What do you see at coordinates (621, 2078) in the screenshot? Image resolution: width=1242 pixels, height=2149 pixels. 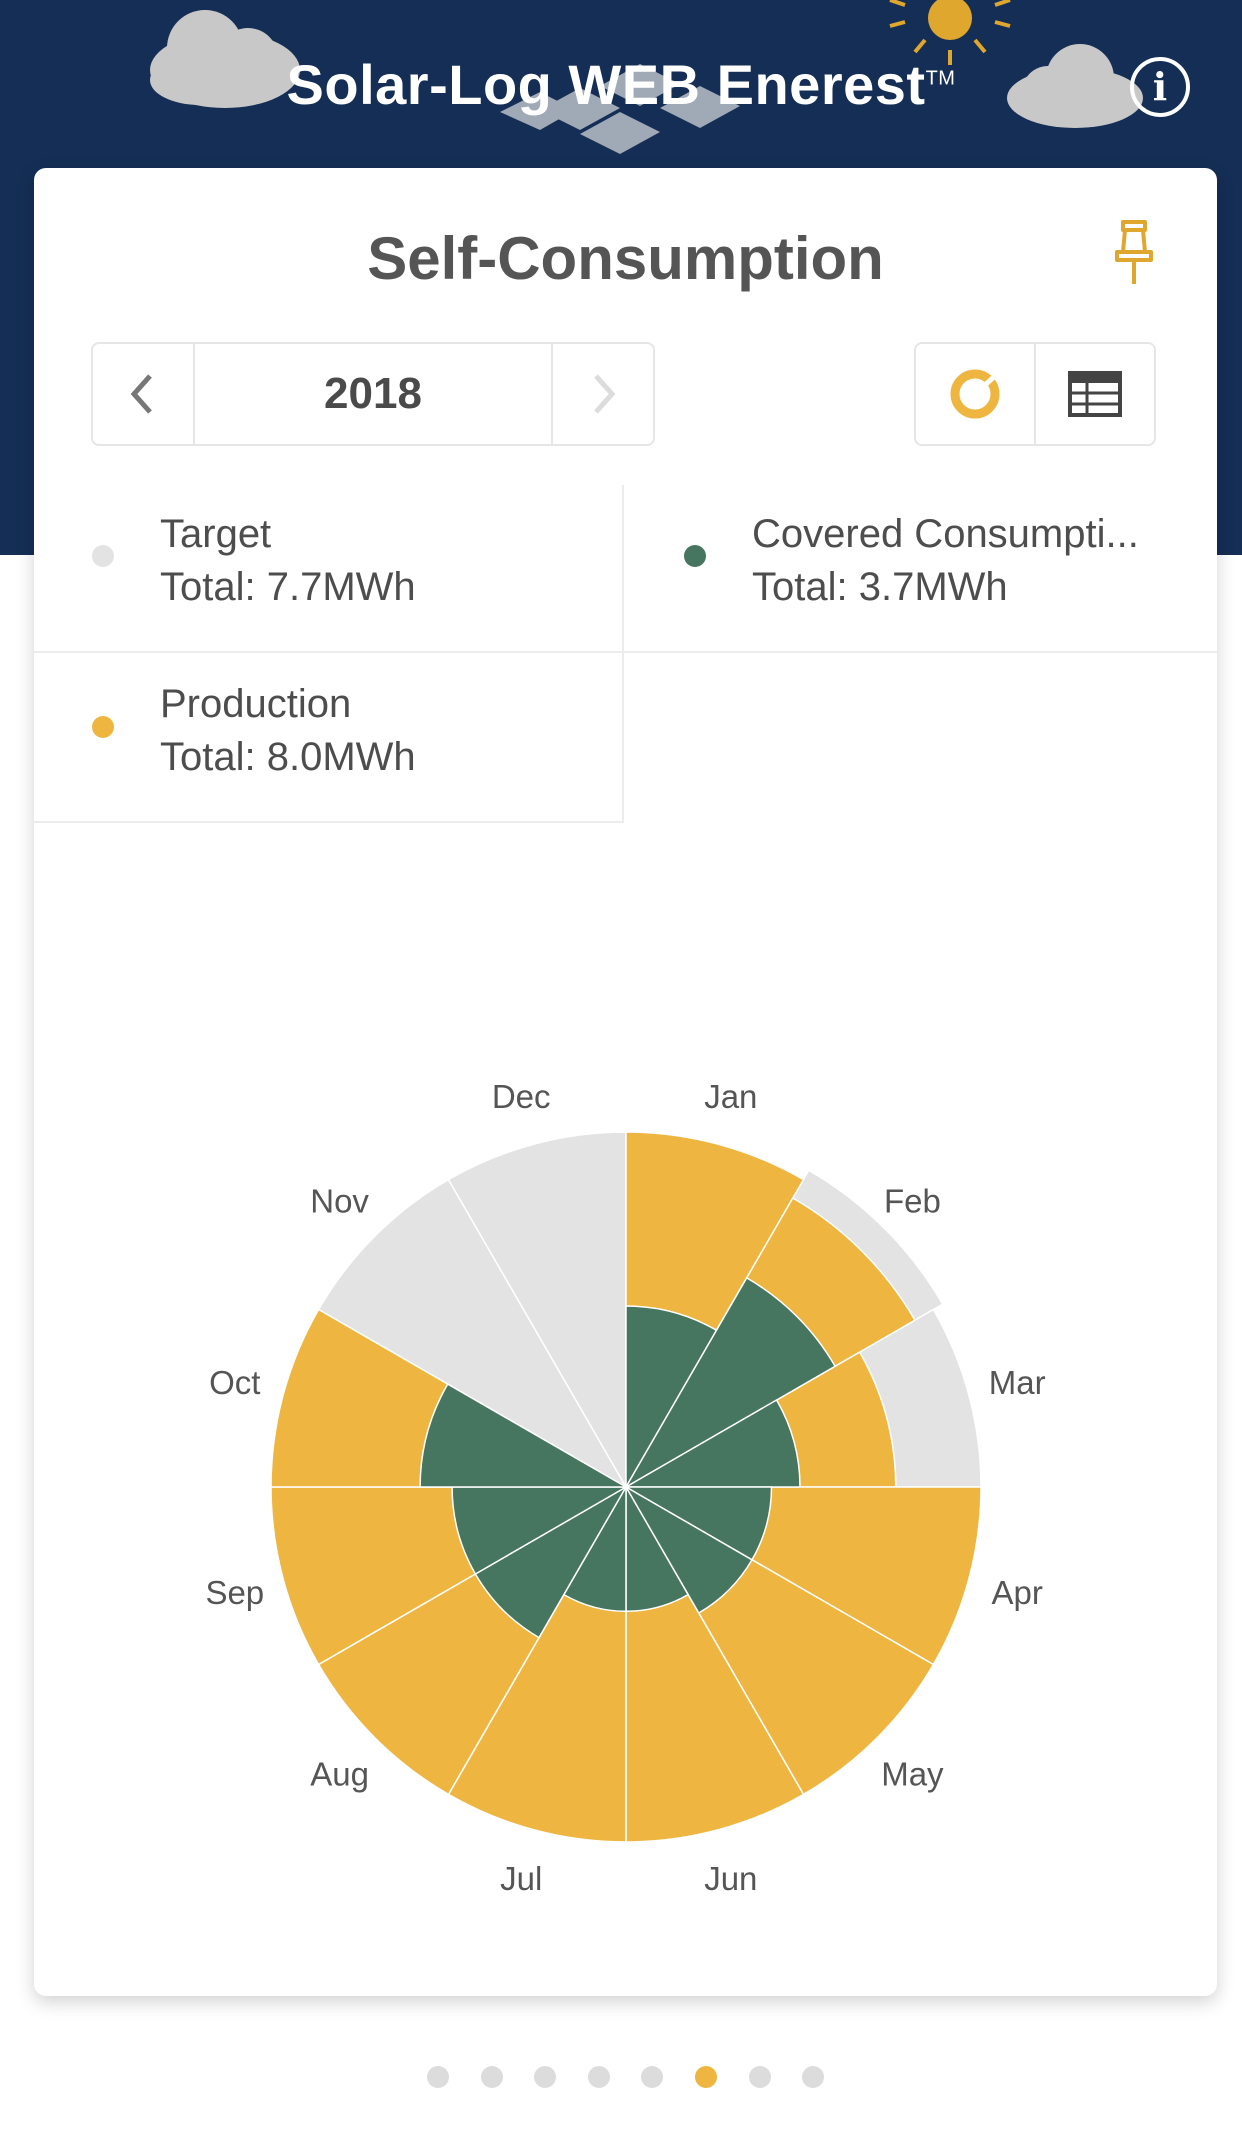 I see `page-indicator` at bounding box center [621, 2078].